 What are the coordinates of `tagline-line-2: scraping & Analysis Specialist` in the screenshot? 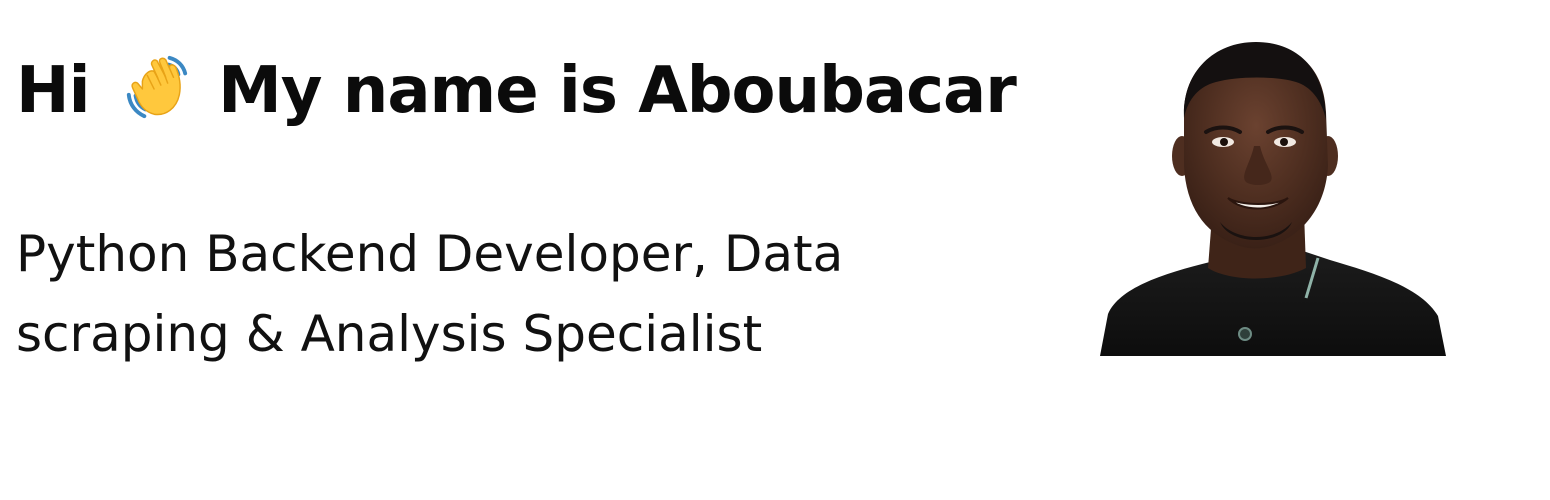 It's located at (389, 334).